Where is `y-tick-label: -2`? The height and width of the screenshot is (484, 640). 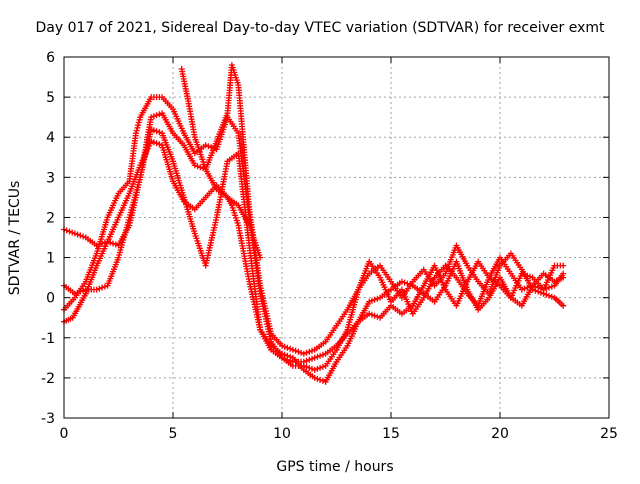
y-tick-label: -2 is located at coordinates (48, 379).